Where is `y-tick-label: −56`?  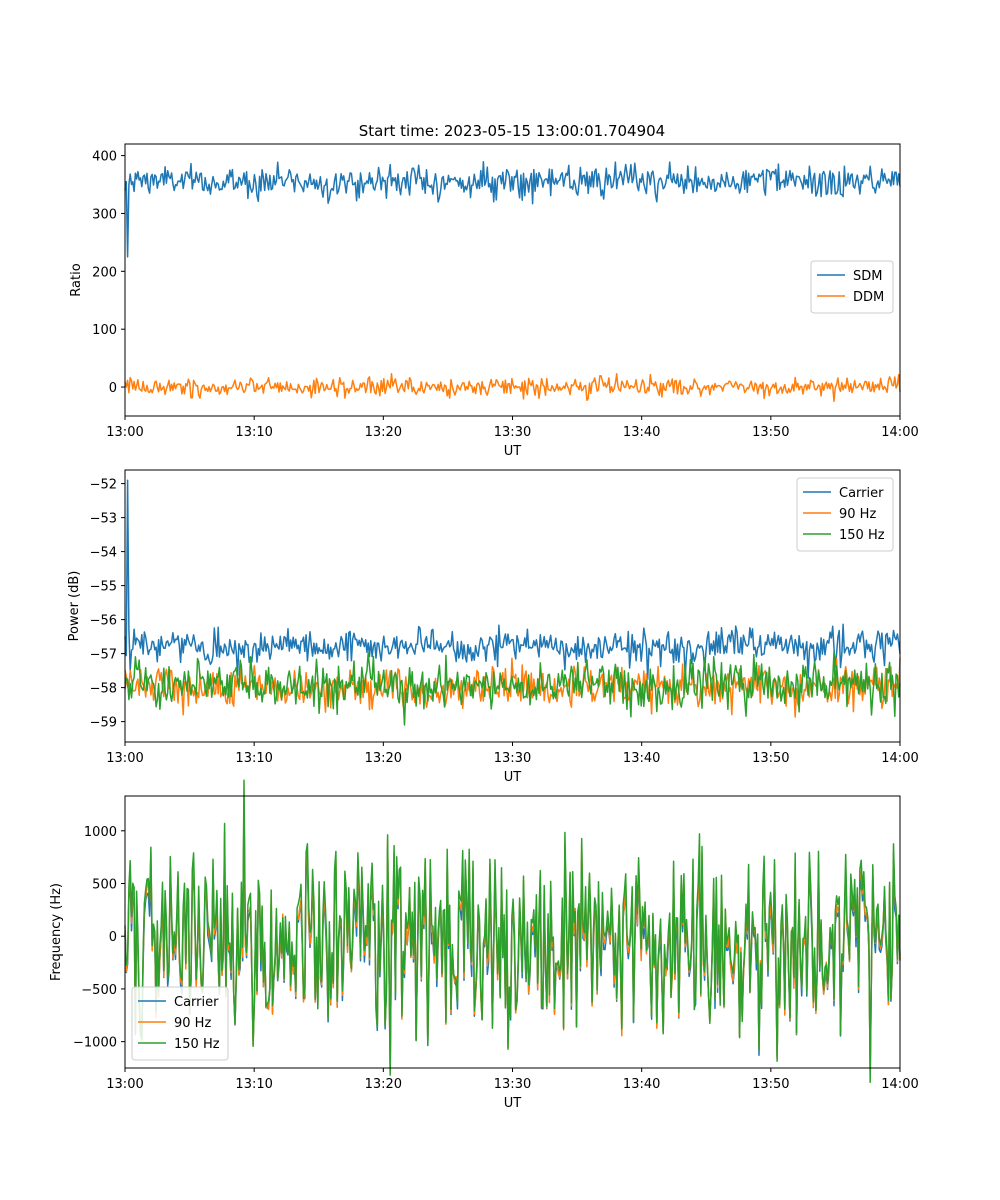
y-tick-label: −56 is located at coordinates (103, 621).